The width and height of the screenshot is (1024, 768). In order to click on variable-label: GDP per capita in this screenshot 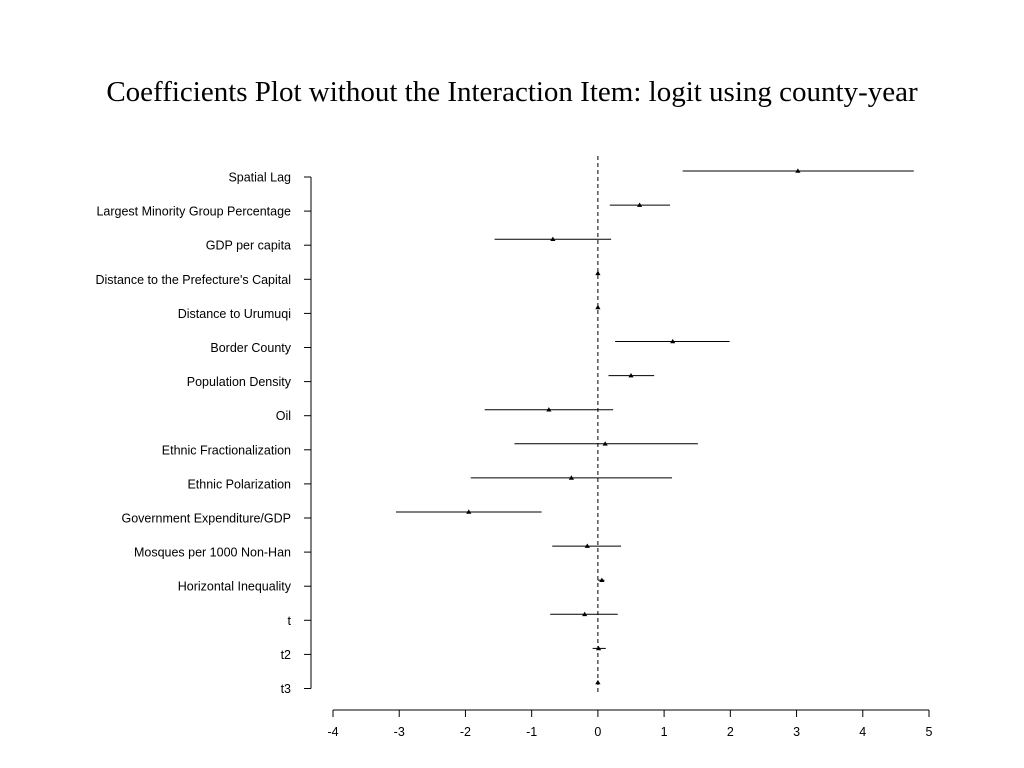, I will do `click(248, 246)`.